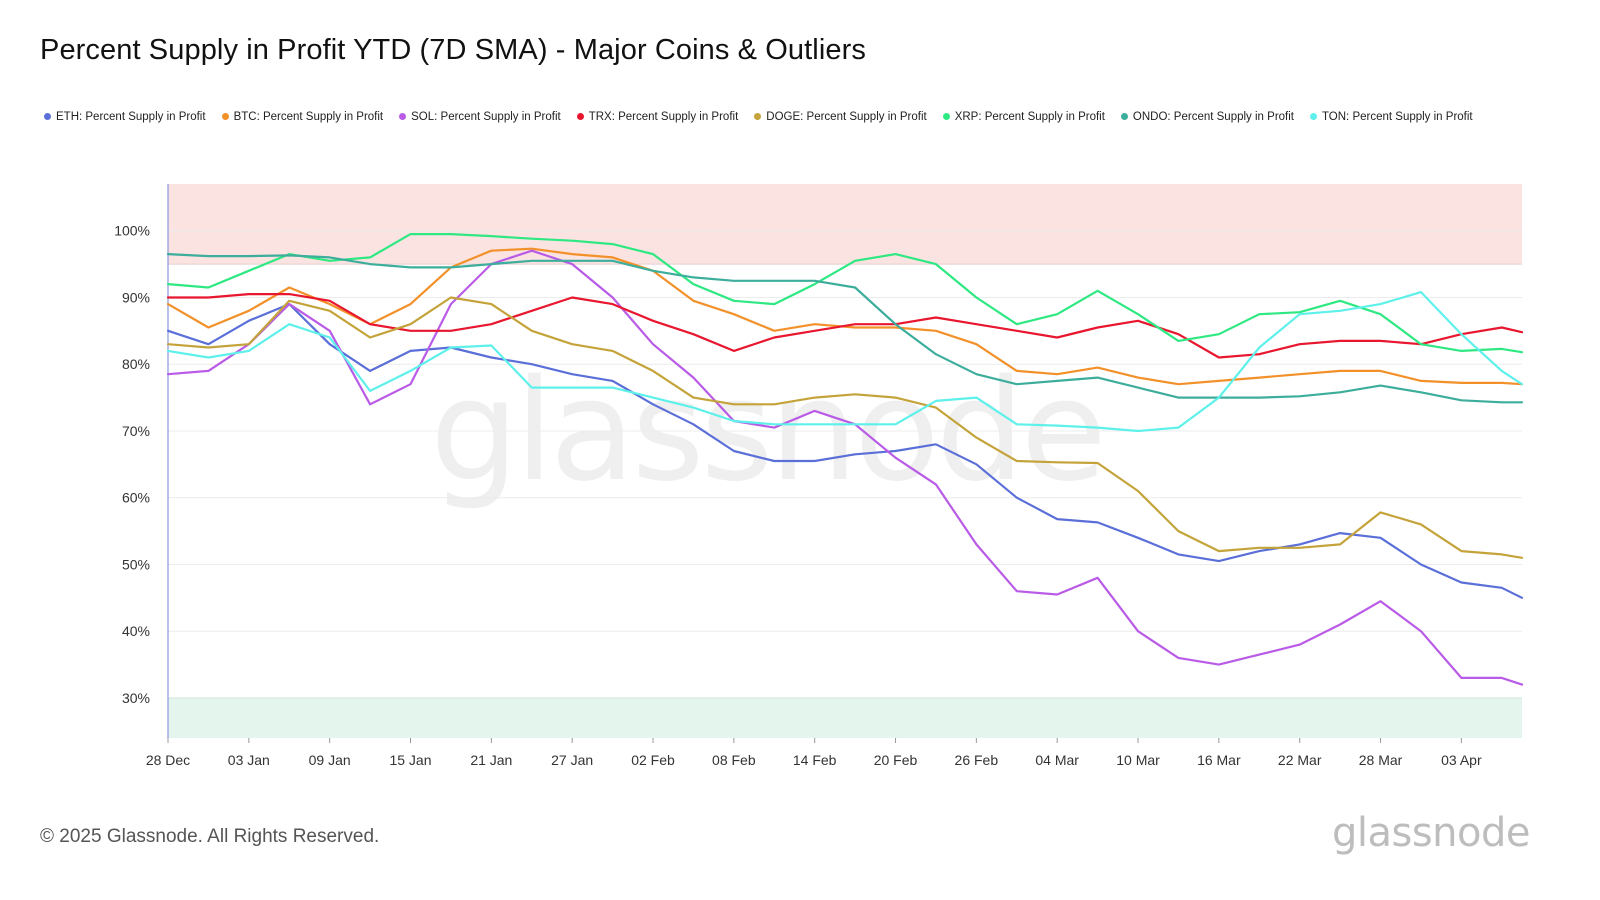  I want to click on series-line-ondo, so click(845, 328).